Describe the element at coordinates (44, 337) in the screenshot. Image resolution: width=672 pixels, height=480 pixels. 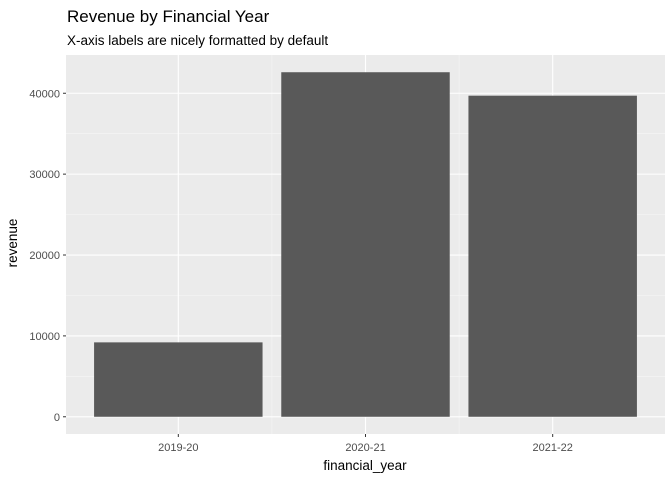
I see `y-tick-label: 10000` at that location.